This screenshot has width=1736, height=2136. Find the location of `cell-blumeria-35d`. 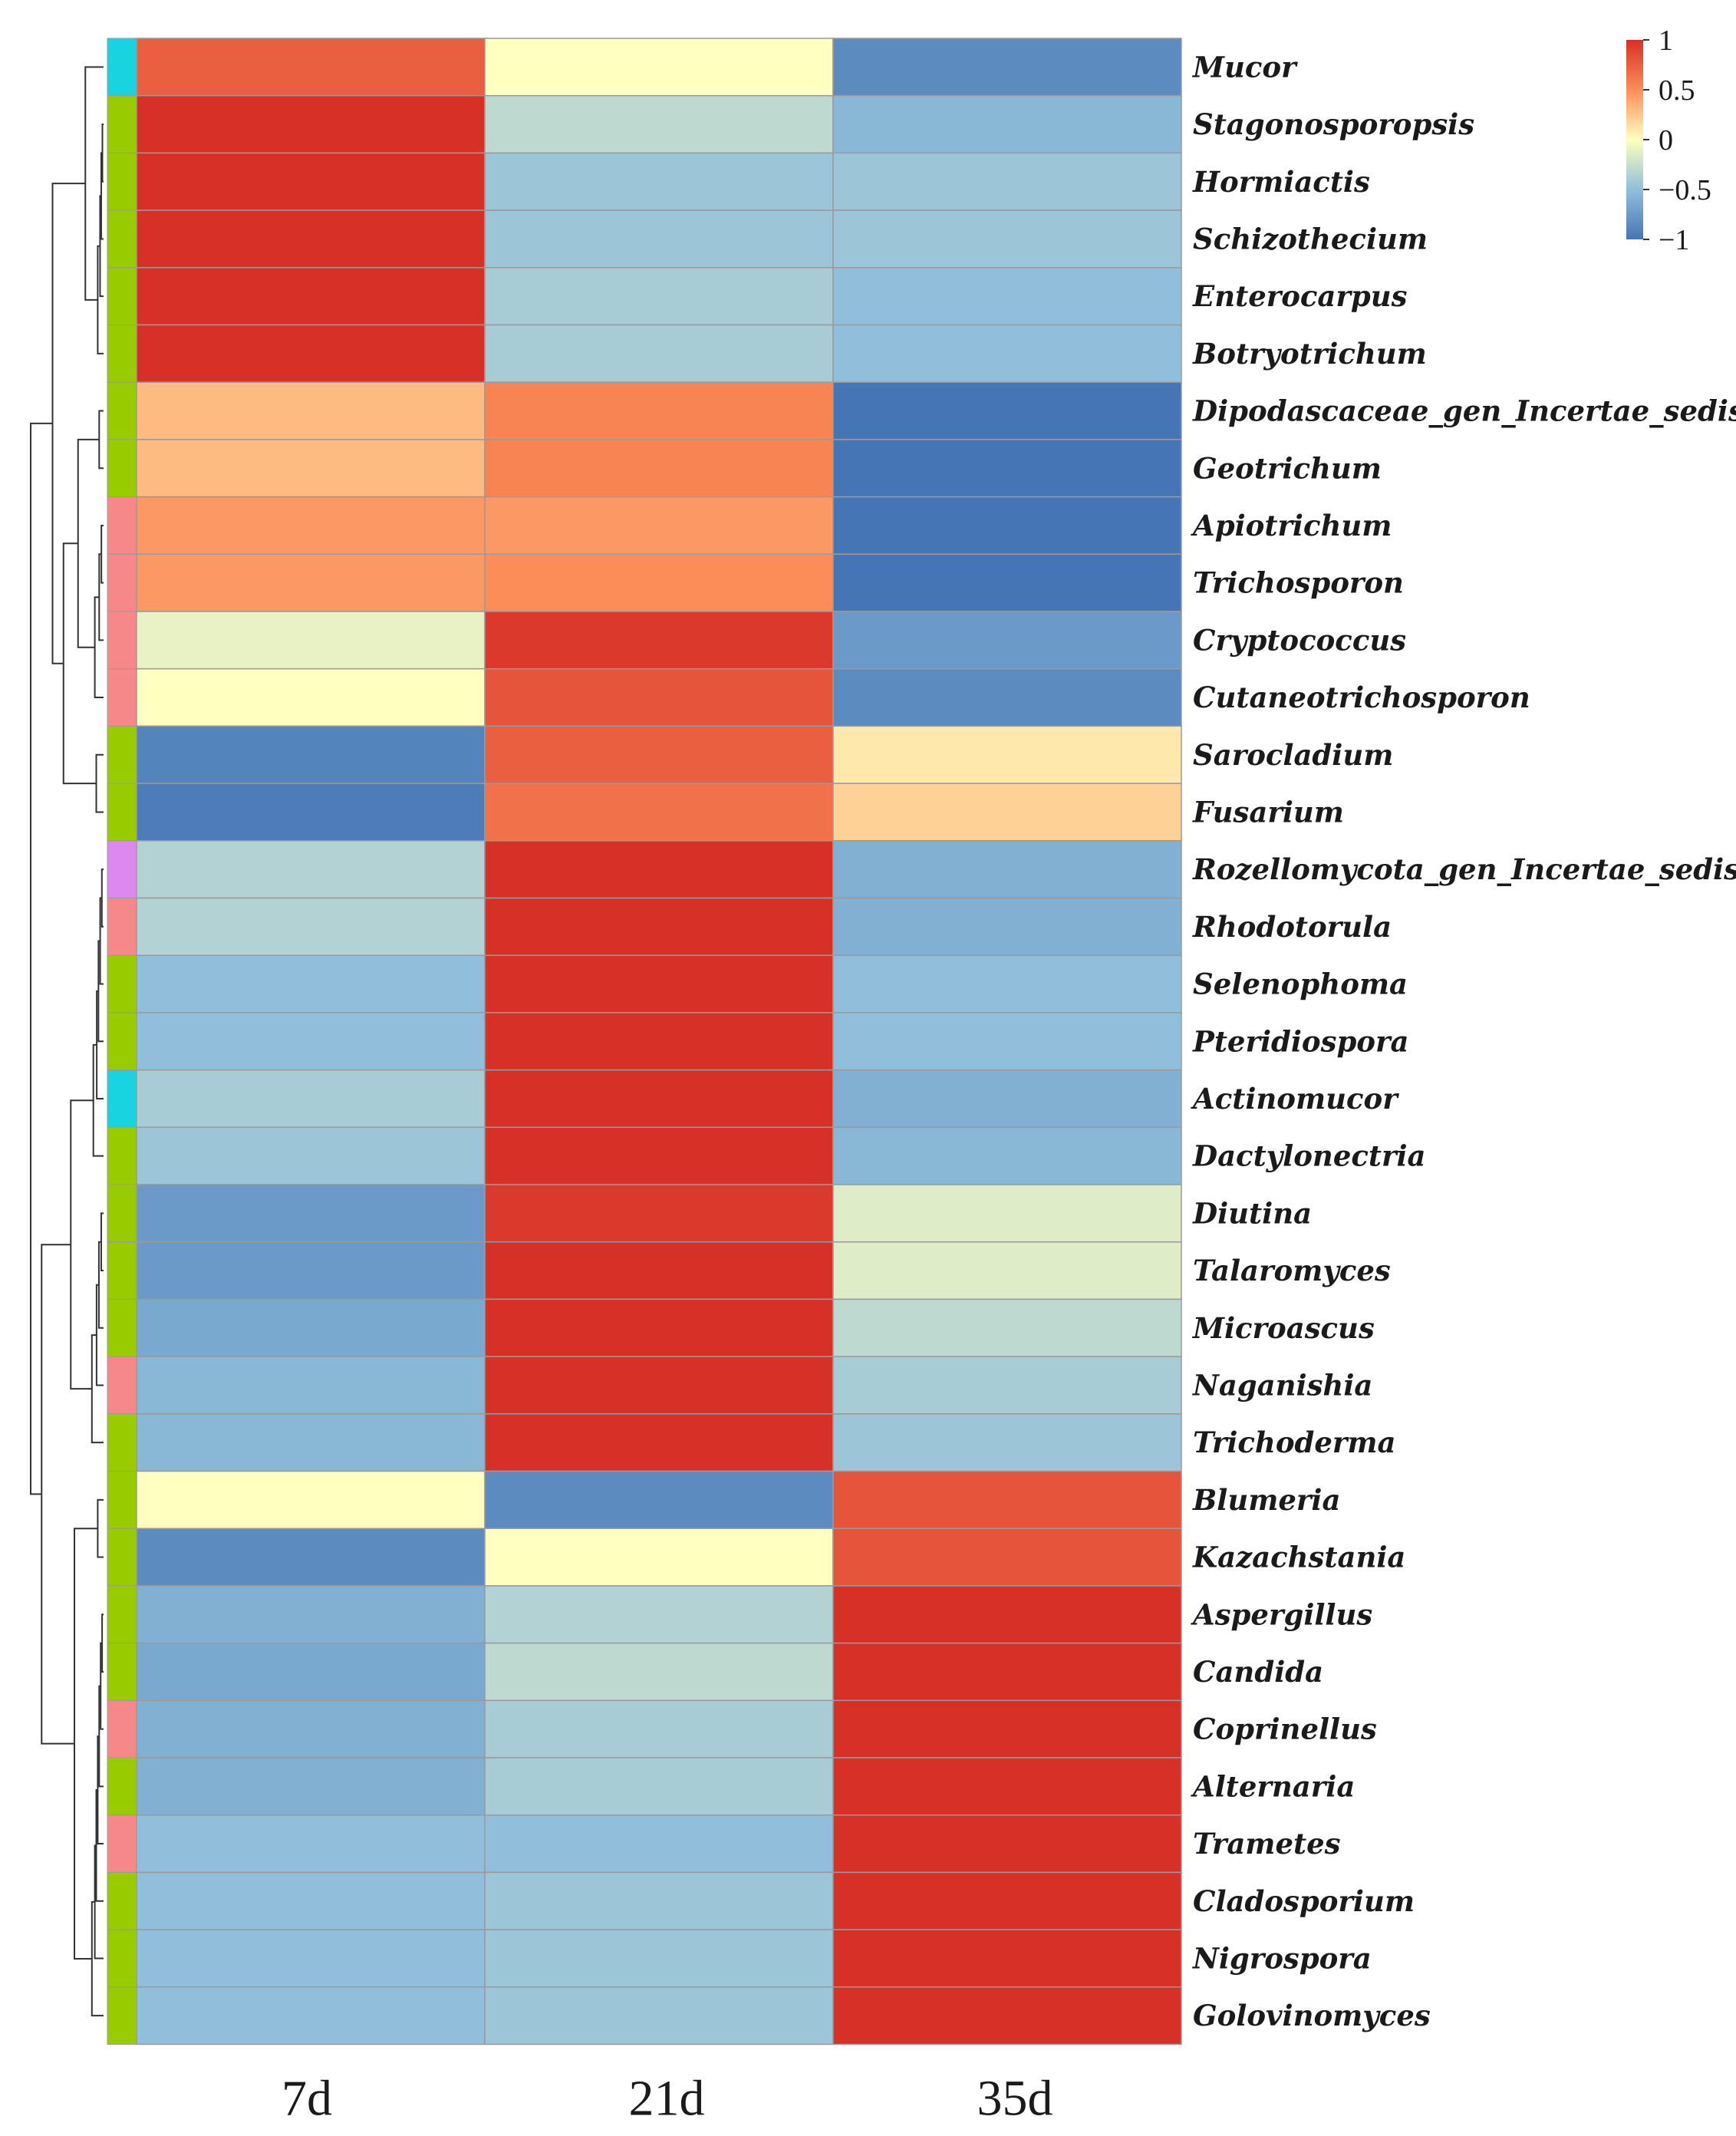

cell-blumeria-35d is located at coordinates (1007, 1500).